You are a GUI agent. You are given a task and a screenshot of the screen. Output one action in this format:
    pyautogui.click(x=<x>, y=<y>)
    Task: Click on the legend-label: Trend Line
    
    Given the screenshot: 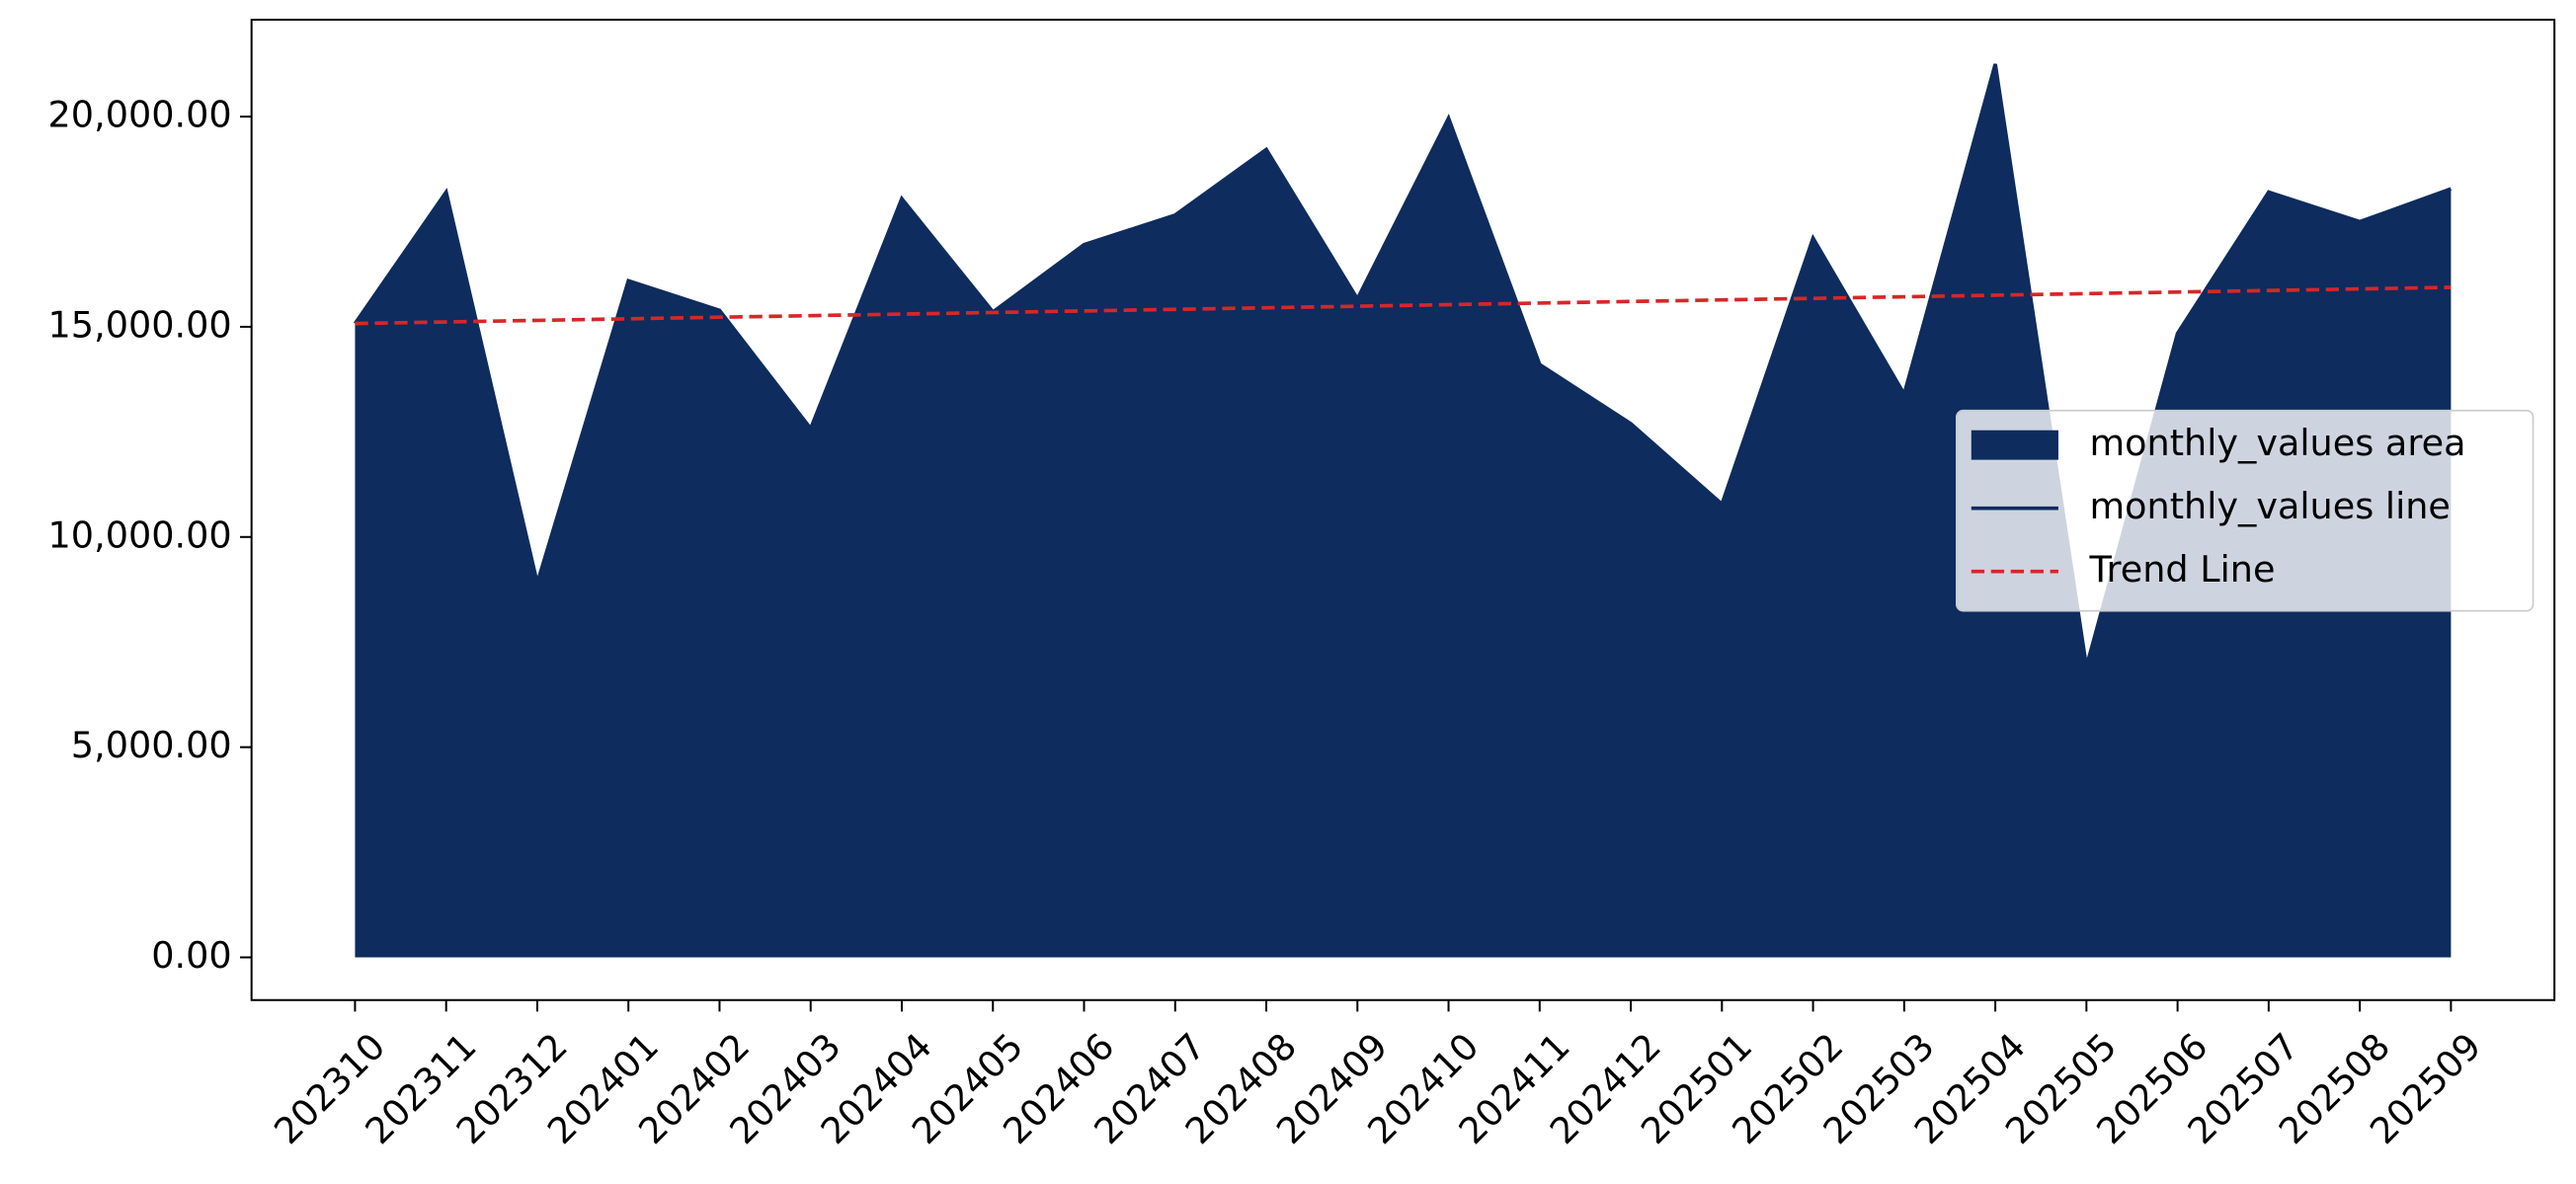 What is the action you would take?
    pyautogui.click(x=2182, y=569)
    